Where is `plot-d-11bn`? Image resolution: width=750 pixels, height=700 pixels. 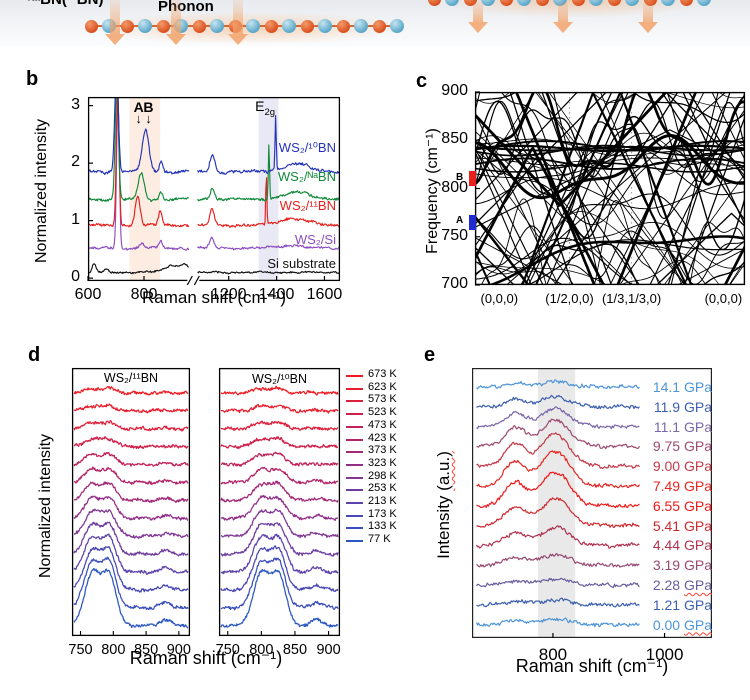
plot-d-11bn is located at coordinates (131, 502).